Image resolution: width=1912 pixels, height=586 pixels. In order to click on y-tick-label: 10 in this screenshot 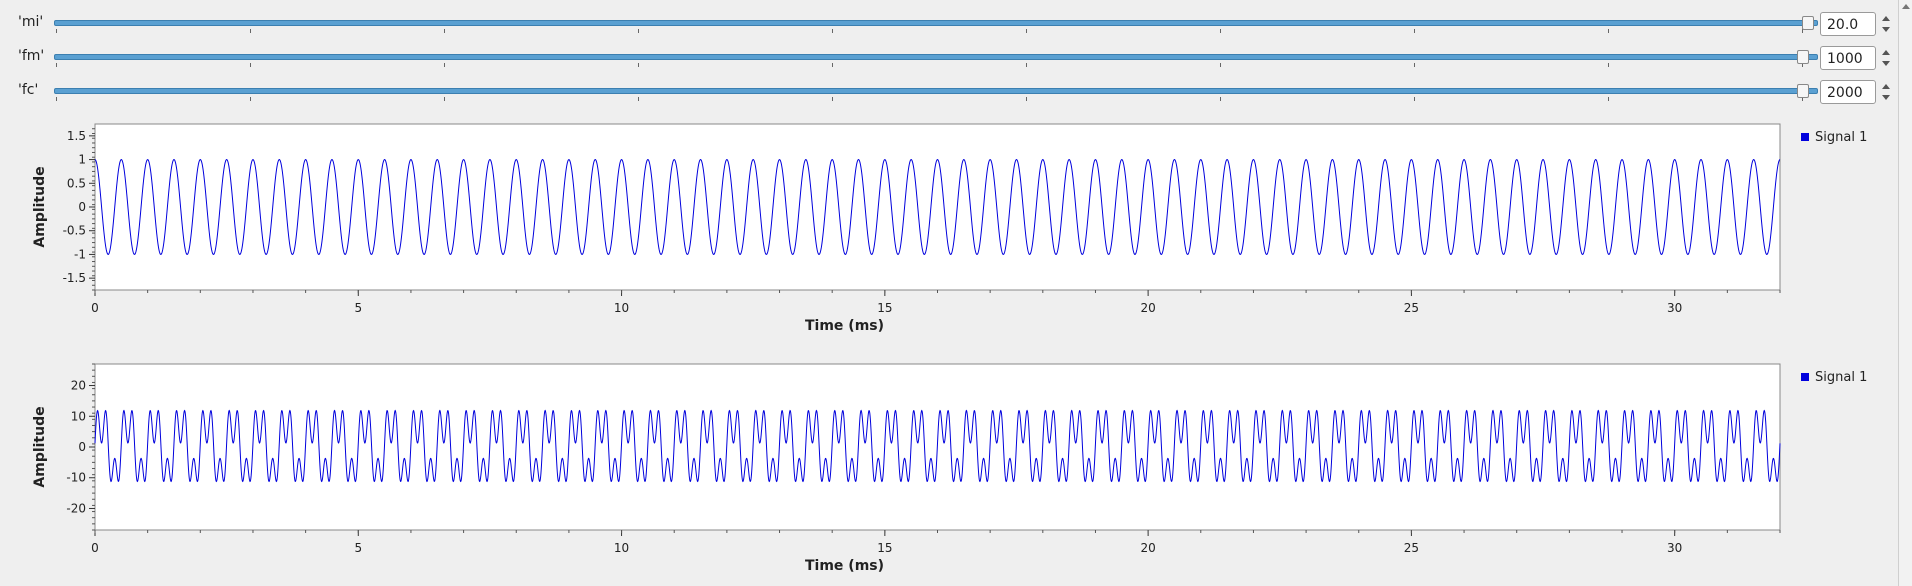, I will do `click(78, 416)`.